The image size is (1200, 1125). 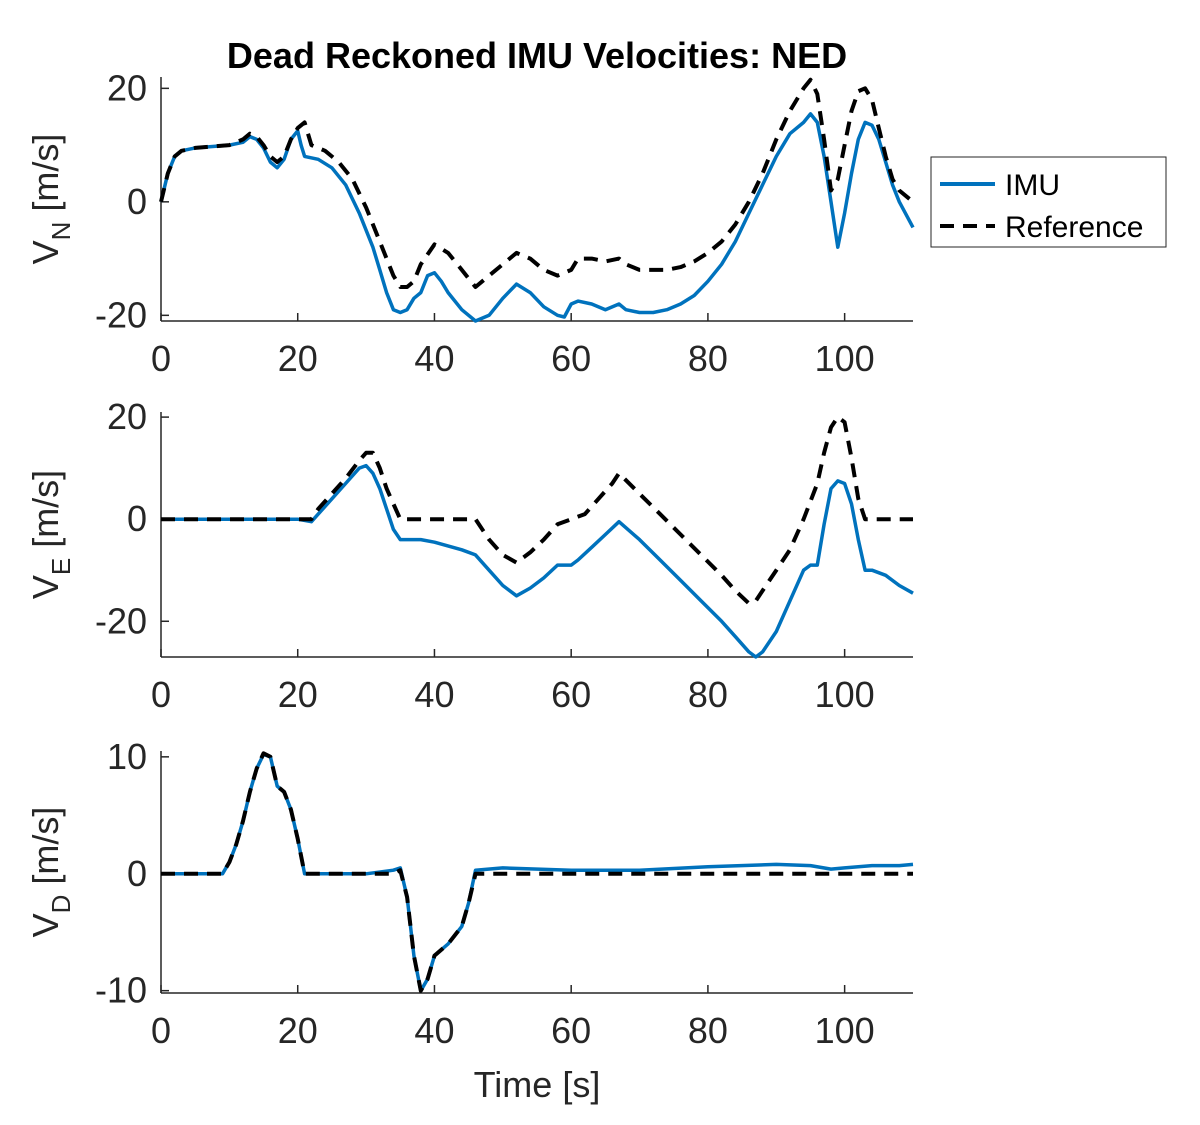 I want to click on y-axis-label: VD [m/s], so click(x=50, y=872).